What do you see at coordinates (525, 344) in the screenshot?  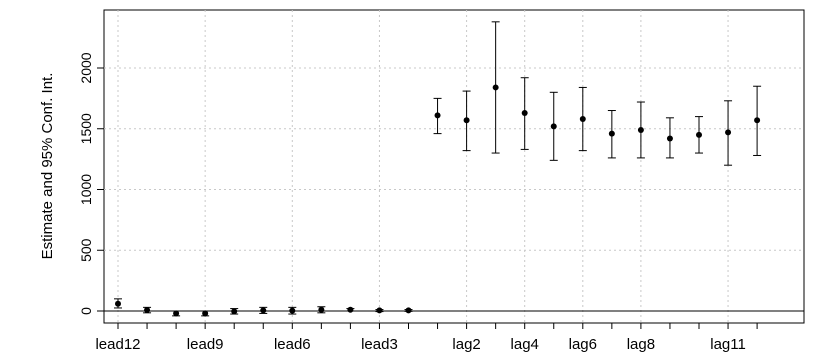 I see `x-tick-label: lag4` at bounding box center [525, 344].